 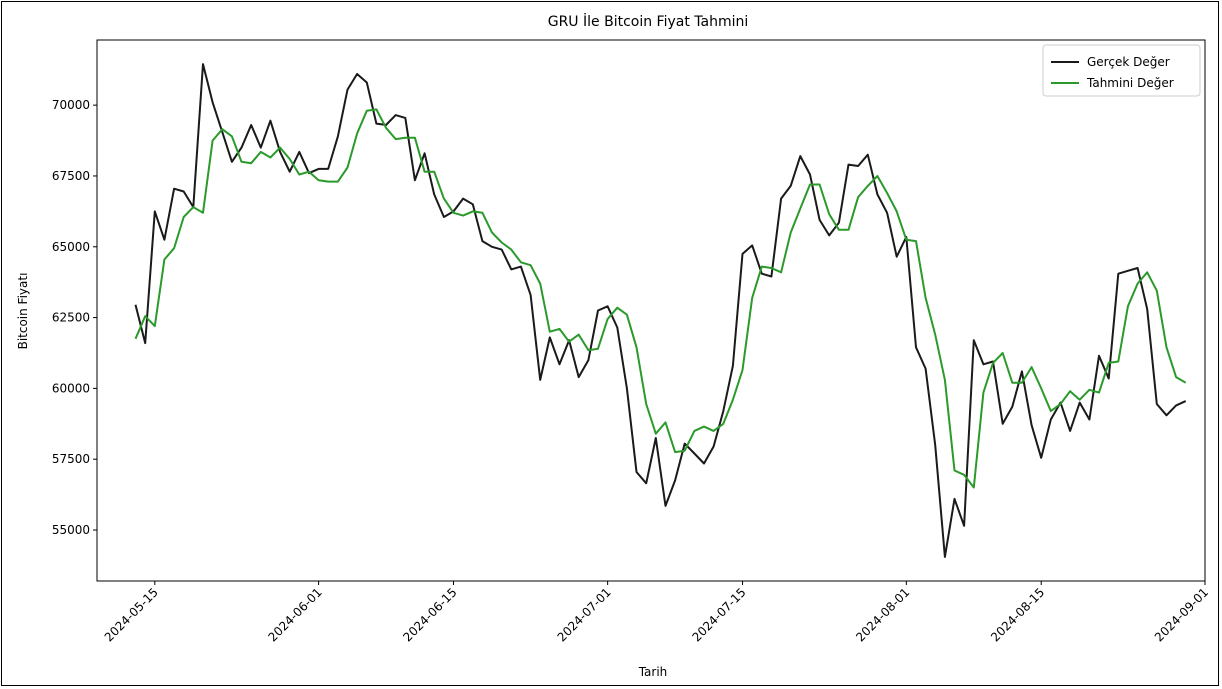 What do you see at coordinates (71, 247) in the screenshot?
I see `y-tick-label: 65000` at bounding box center [71, 247].